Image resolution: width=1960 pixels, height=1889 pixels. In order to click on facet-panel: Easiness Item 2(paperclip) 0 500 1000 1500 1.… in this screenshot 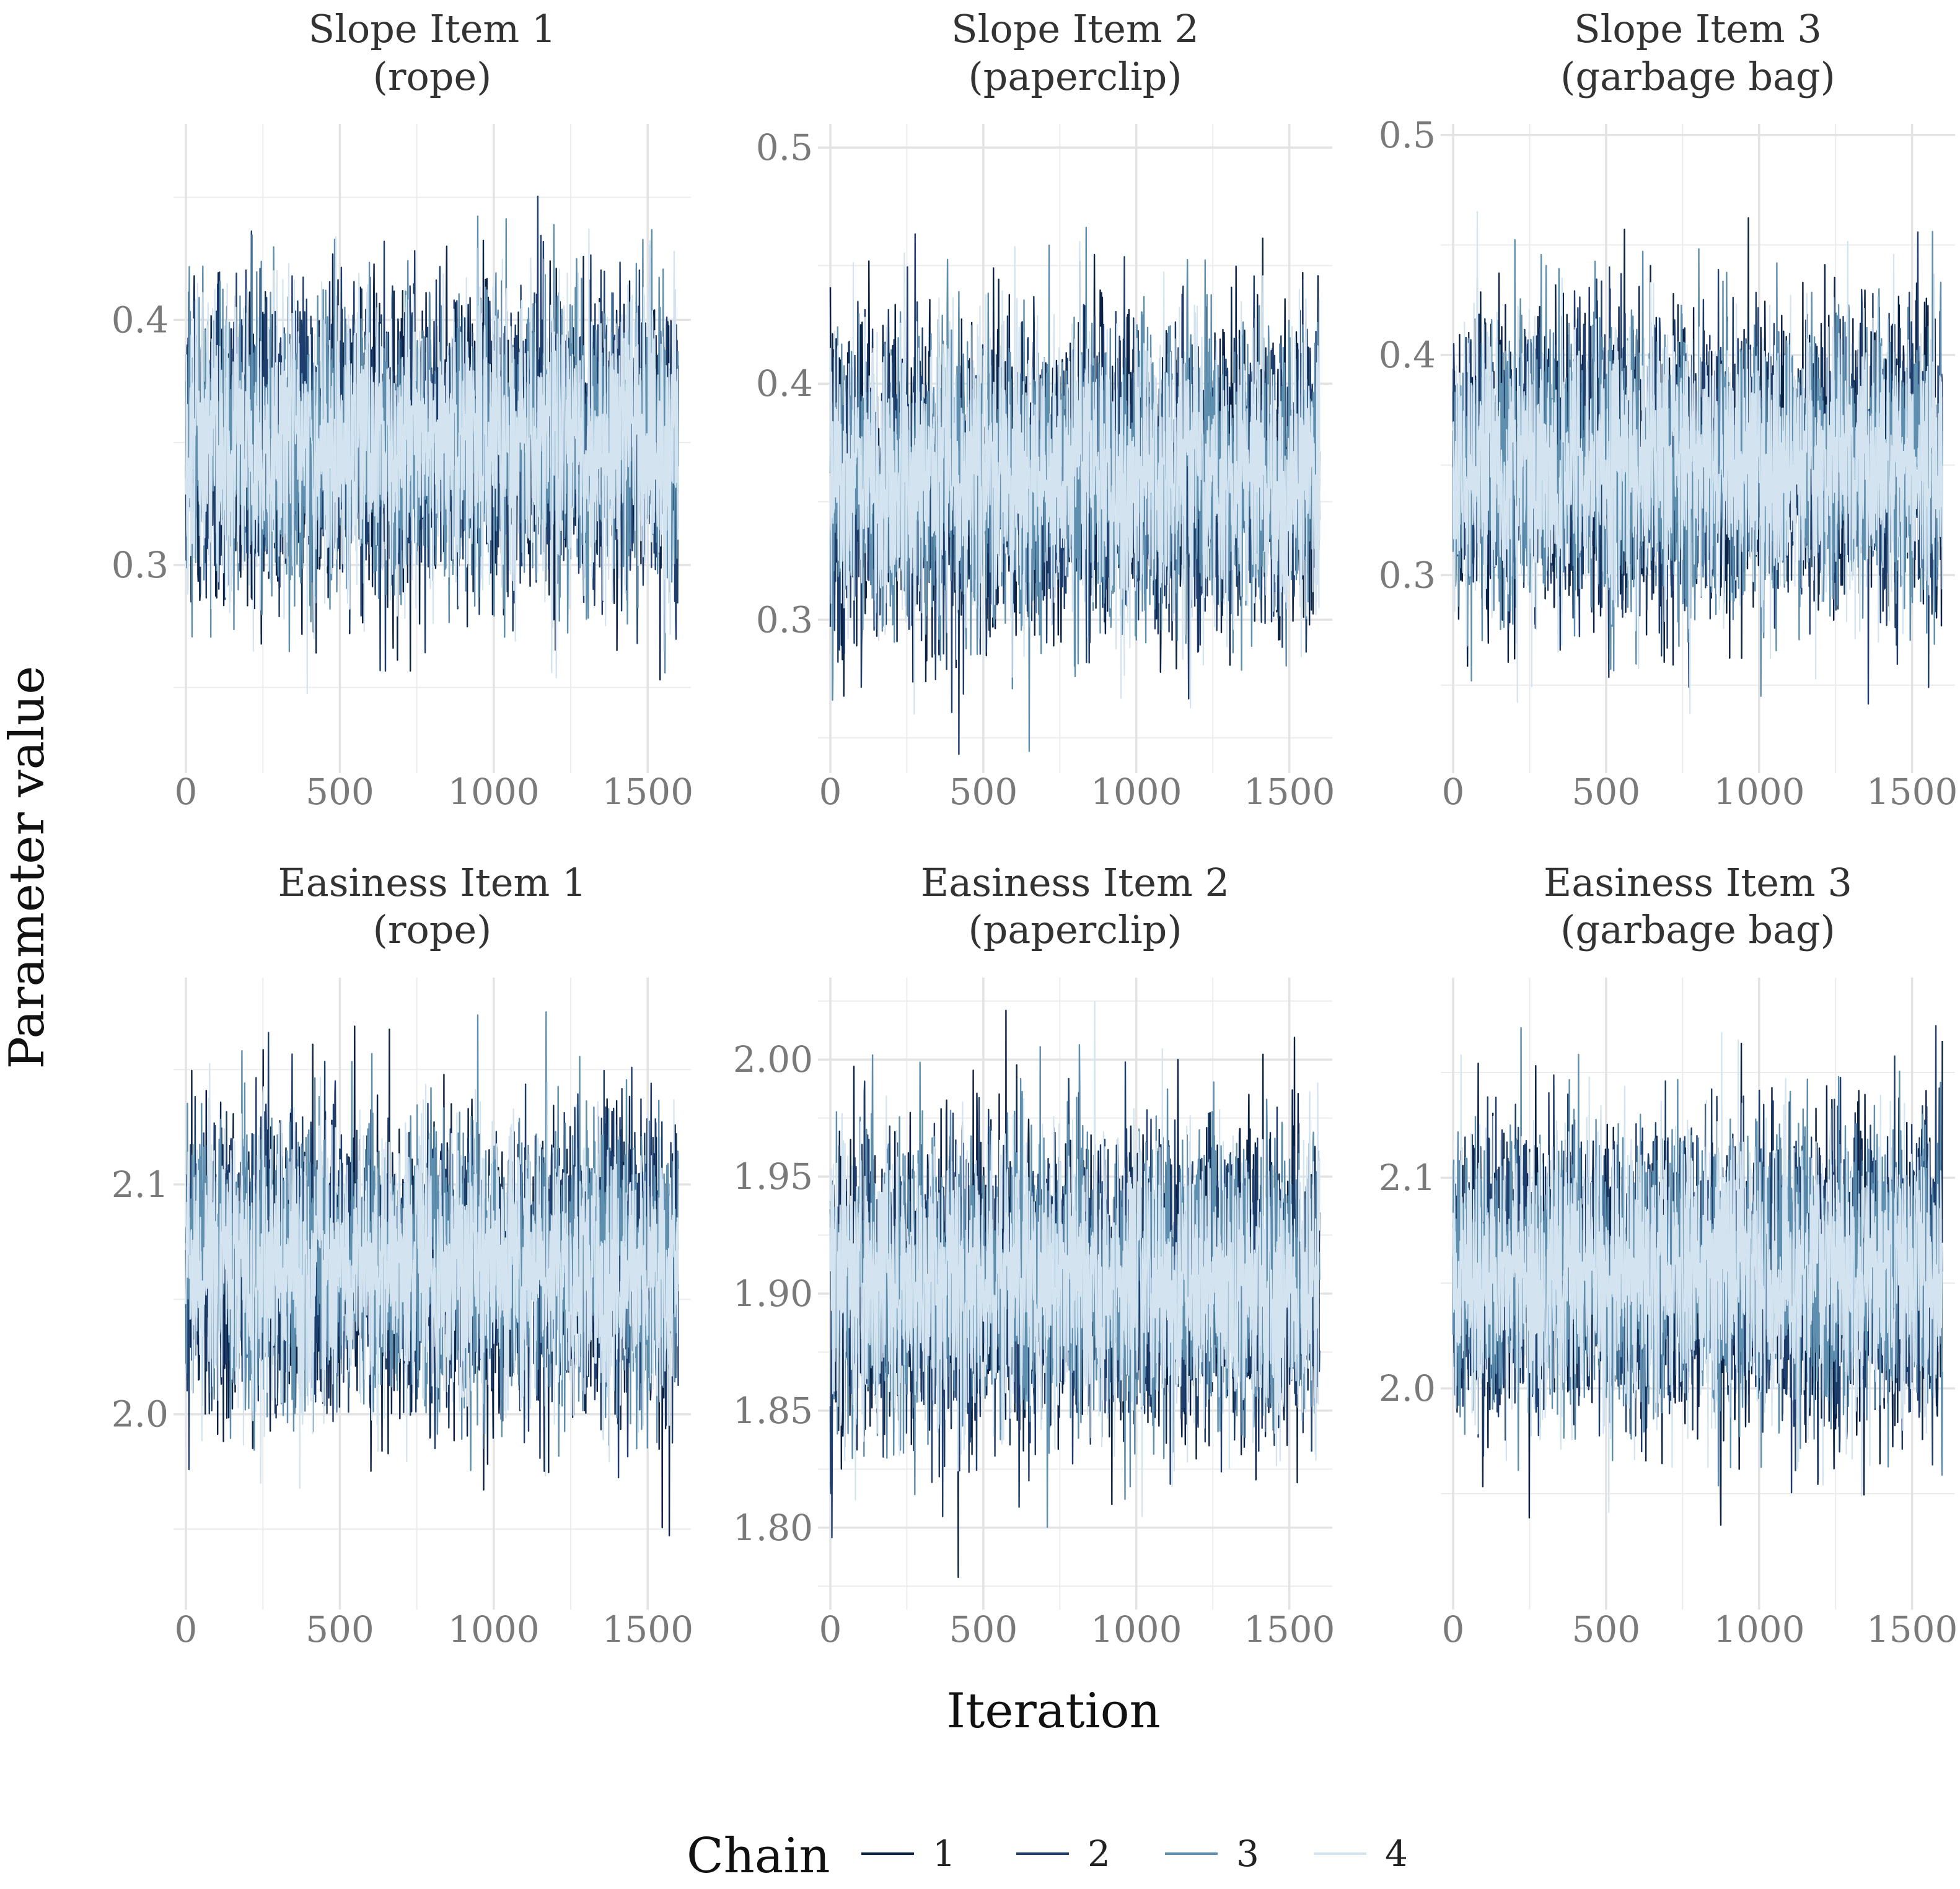, I will do `click(1034, 1255)`.